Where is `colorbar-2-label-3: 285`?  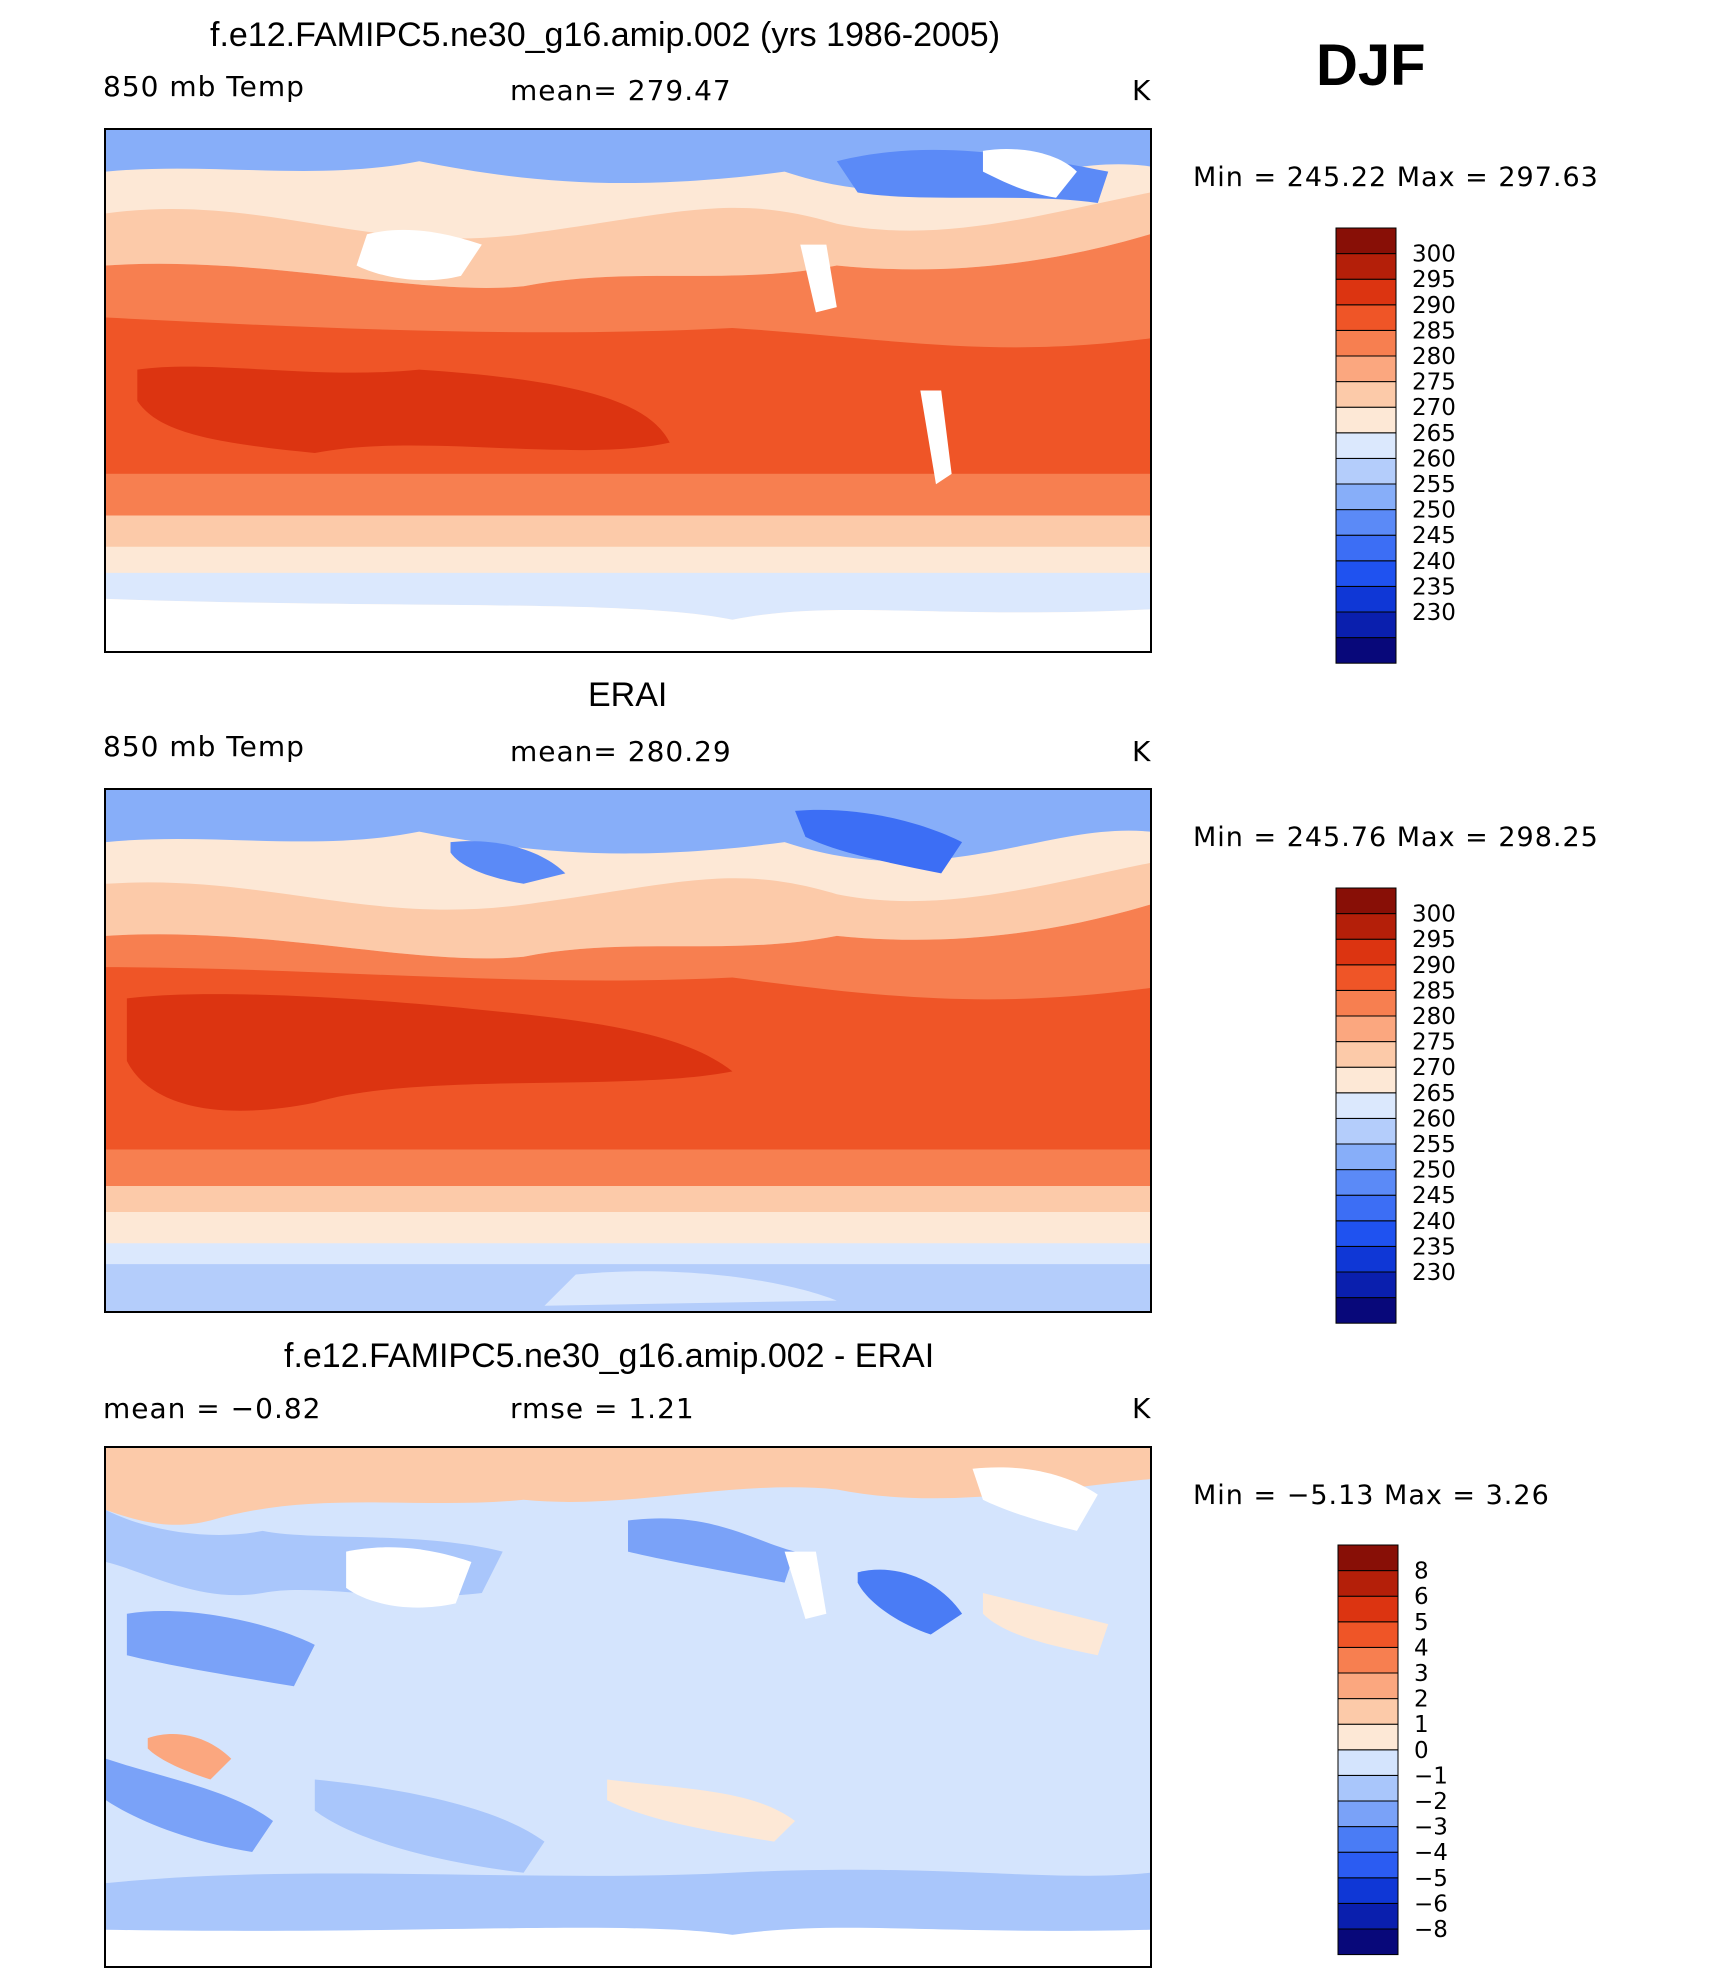
colorbar-2-label-3: 285 is located at coordinates (1434, 991).